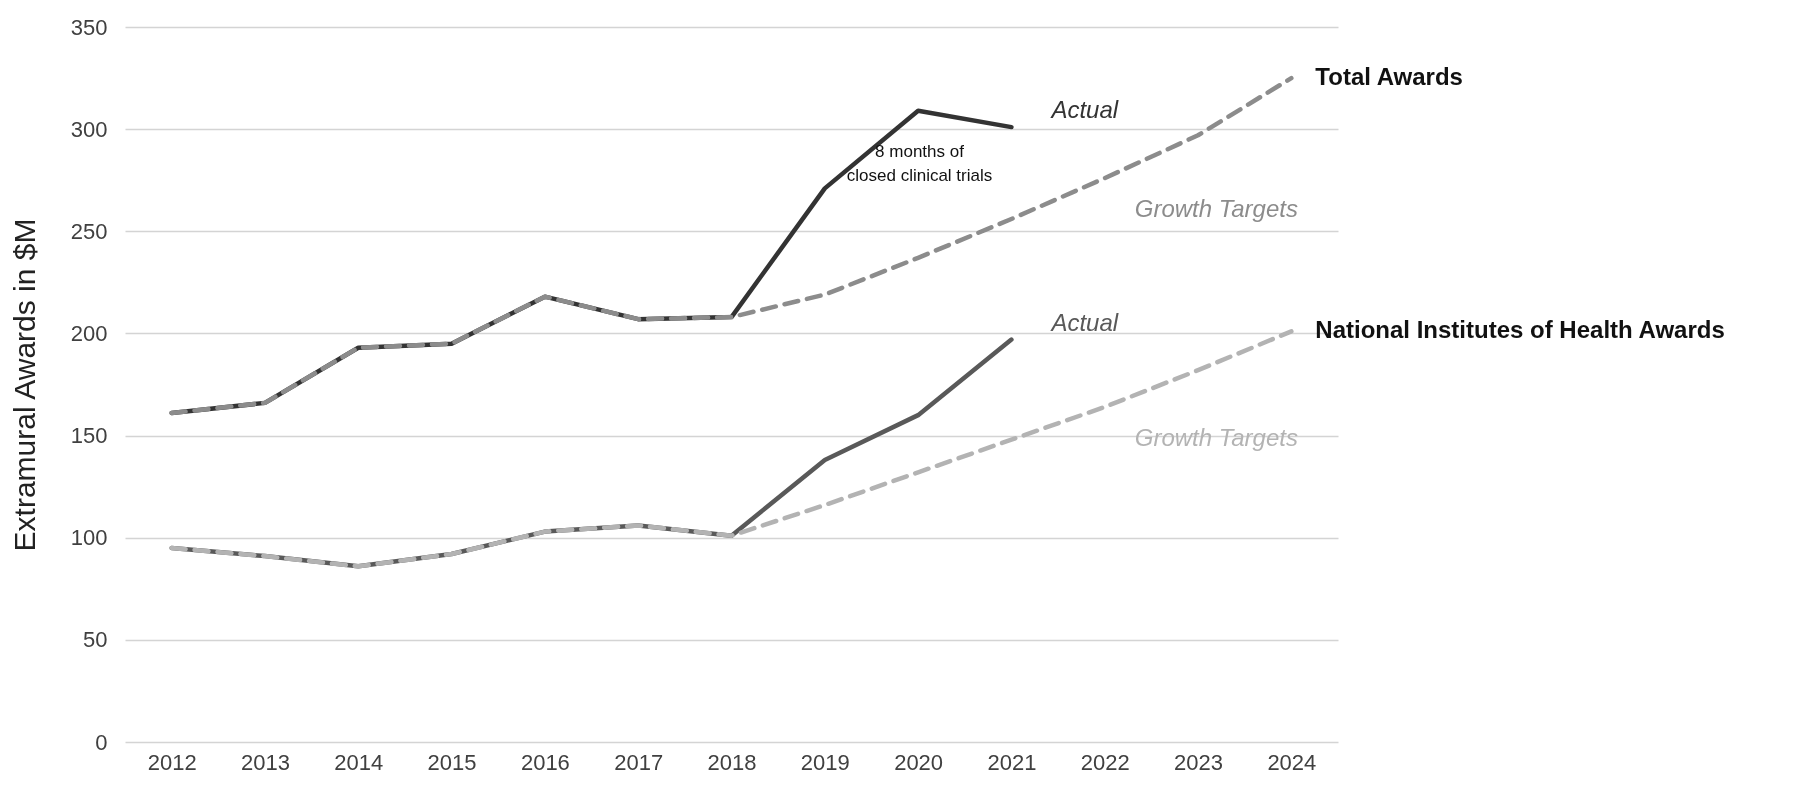 The height and width of the screenshot is (801, 1815). I want to click on y-tick-label: 150, so click(89, 436).